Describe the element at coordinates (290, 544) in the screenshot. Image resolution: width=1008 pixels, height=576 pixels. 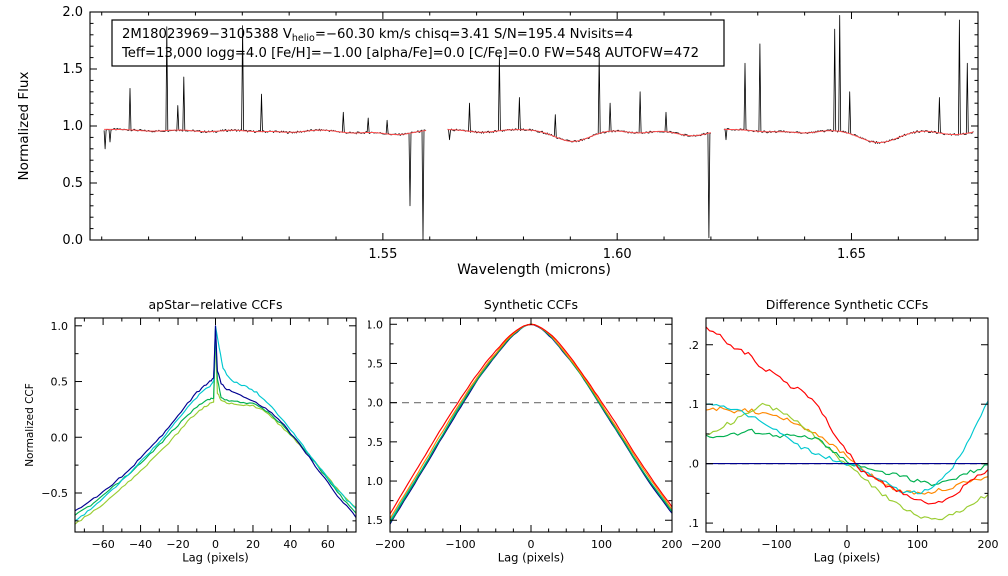
I see `svg-text: 40` at that location.